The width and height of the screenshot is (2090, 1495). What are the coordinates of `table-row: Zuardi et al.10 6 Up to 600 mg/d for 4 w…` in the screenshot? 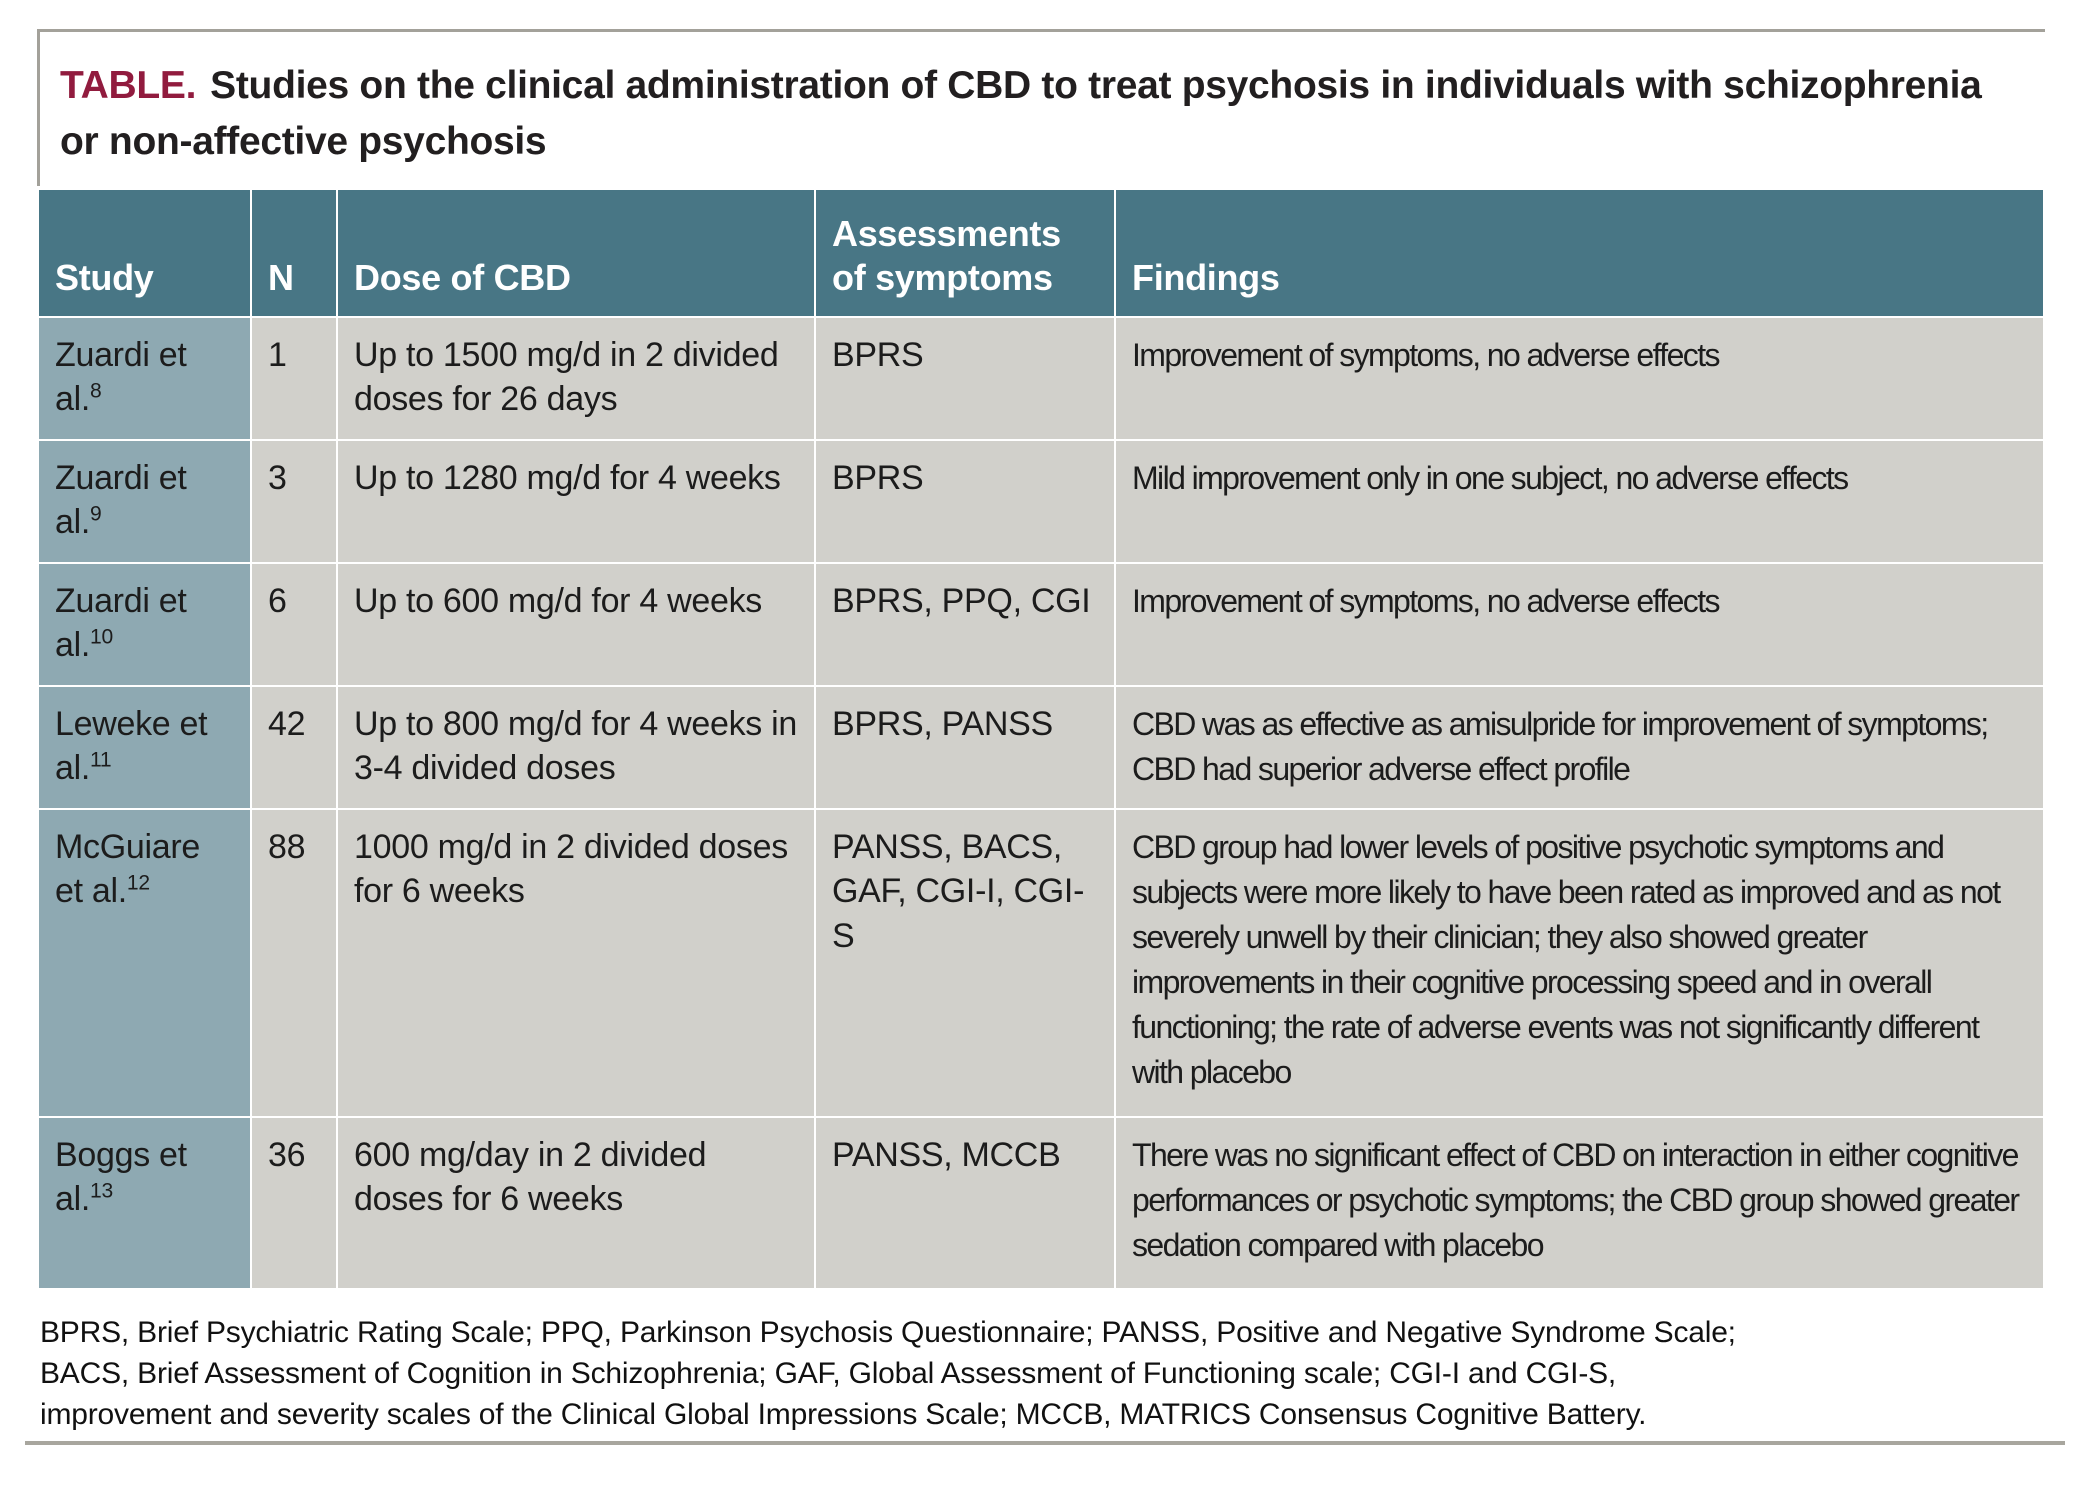 It's located at (1041, 624).